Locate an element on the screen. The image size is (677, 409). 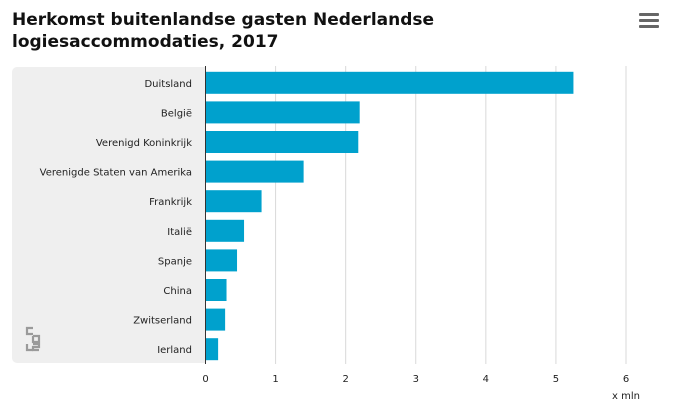
category-label: België is located at coordinates (176, 113).